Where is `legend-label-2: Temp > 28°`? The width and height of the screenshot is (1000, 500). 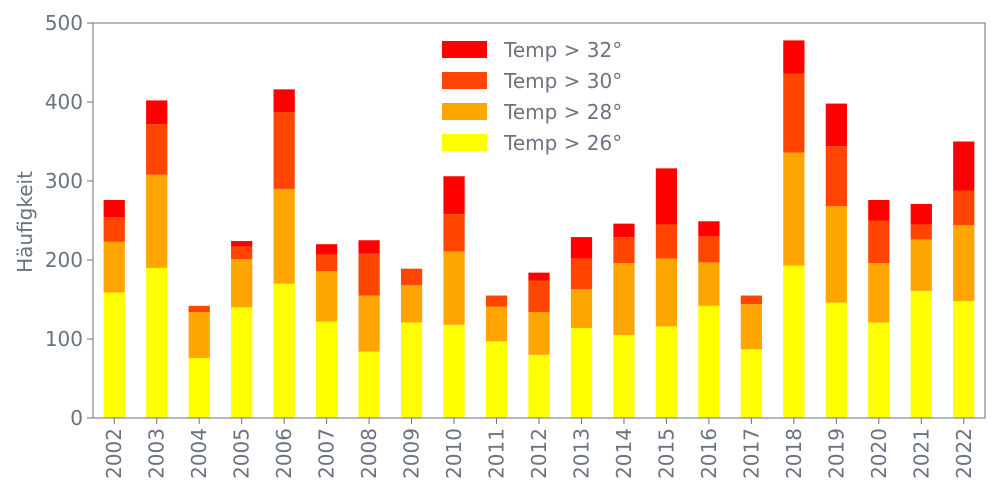
legend-label-2: Temp > 28° is located at coordinates (562, 112).